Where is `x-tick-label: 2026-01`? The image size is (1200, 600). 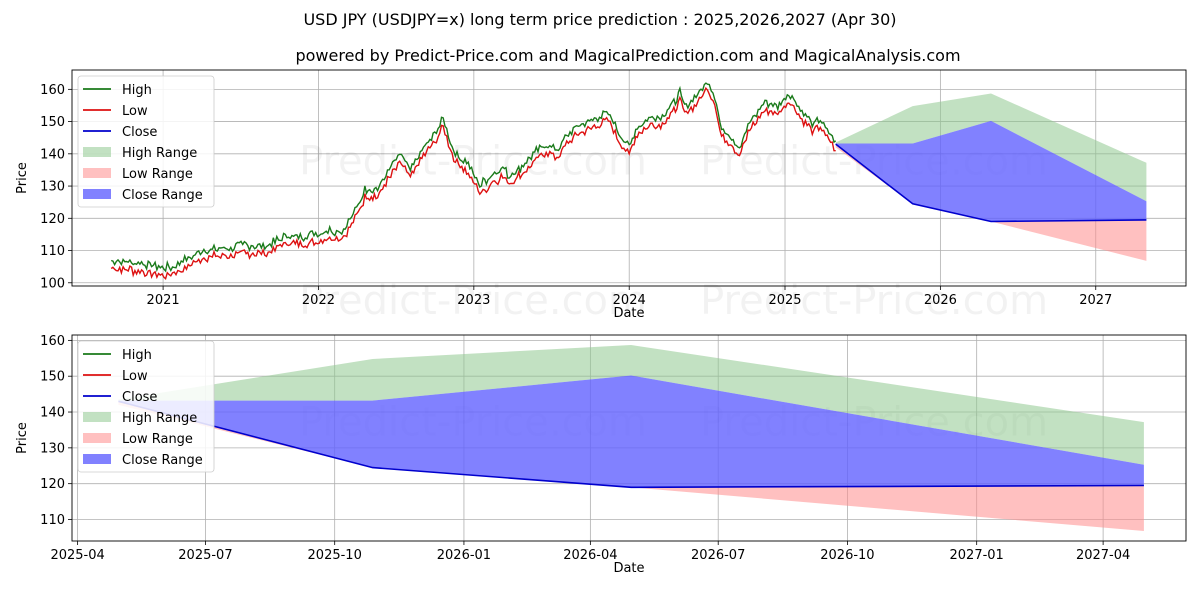 x-tick-label: 2026-01 is located at coordinates (464, 555).